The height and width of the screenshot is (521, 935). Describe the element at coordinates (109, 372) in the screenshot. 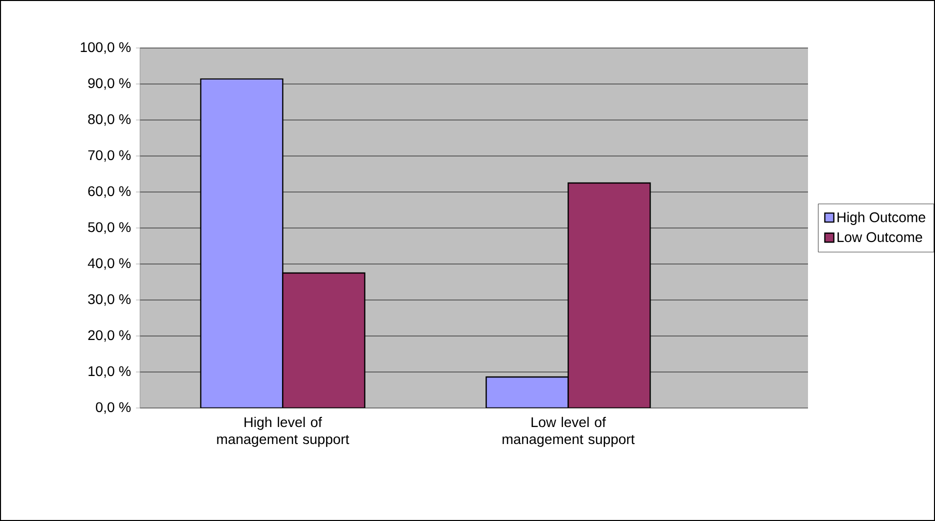

I see `y-tick-label: 10,0 %` at that location.